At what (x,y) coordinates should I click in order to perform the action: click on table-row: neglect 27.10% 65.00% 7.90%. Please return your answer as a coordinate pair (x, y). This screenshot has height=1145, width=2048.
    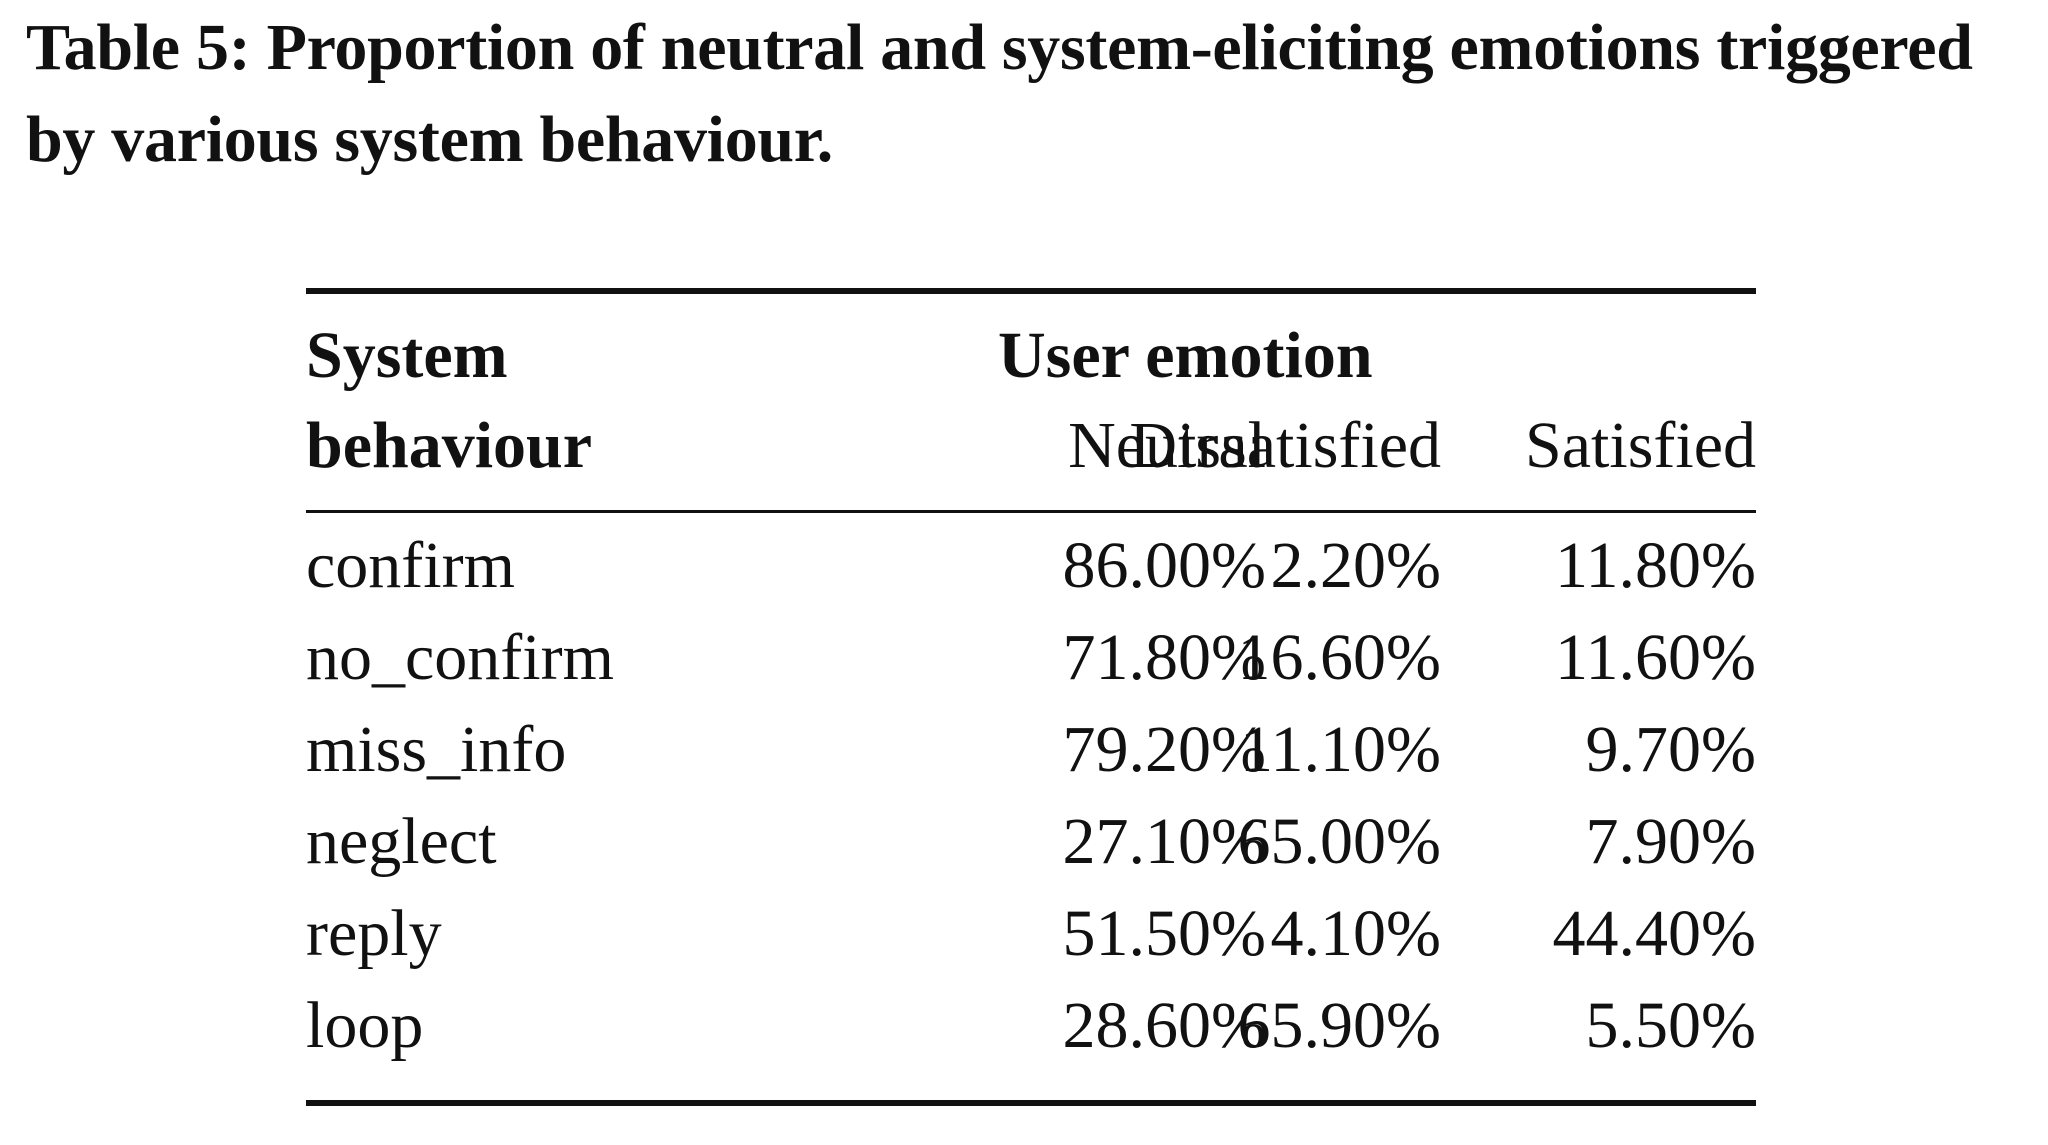
    Looking at the image, I should click on (1031, 842).